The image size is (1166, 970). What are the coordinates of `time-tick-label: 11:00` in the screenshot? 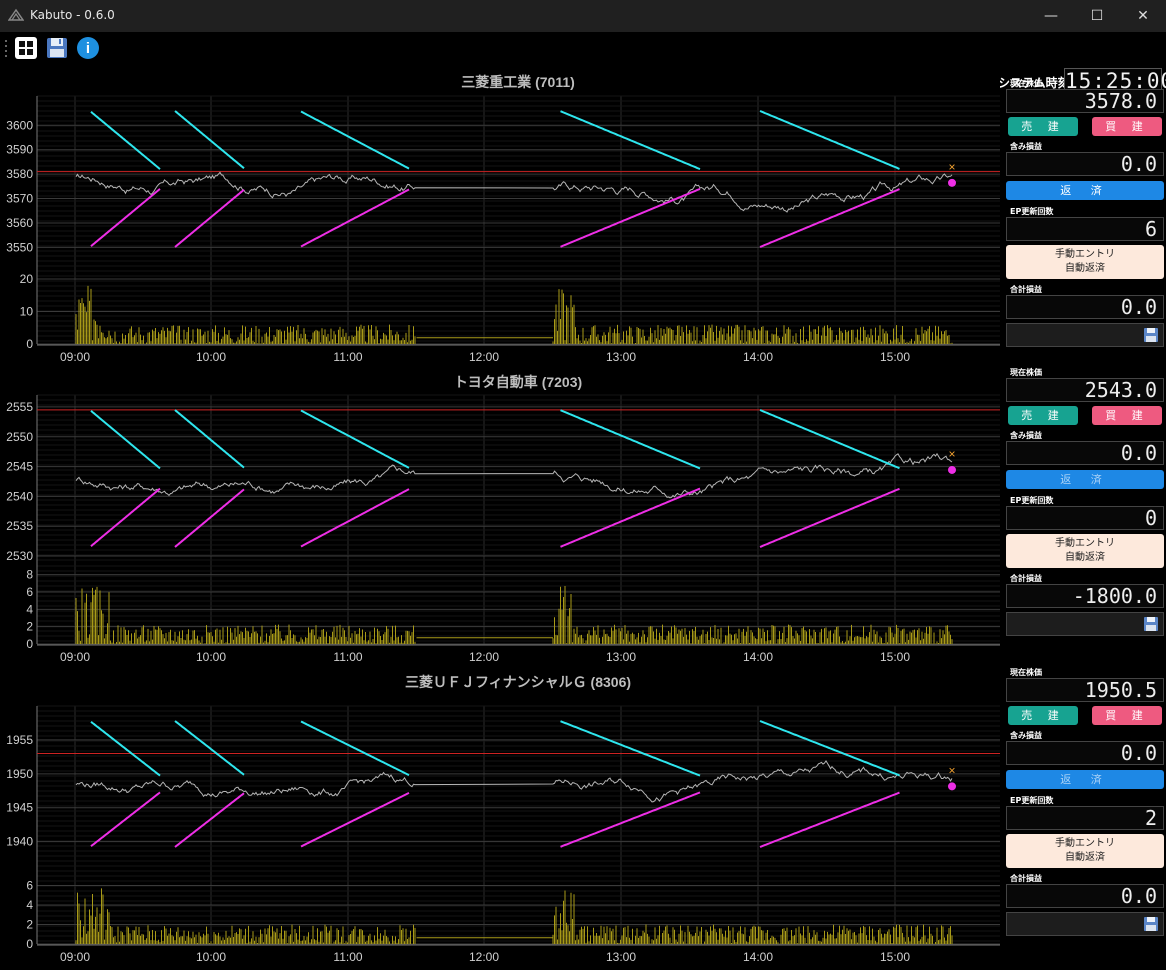 It's located at (347, 657).